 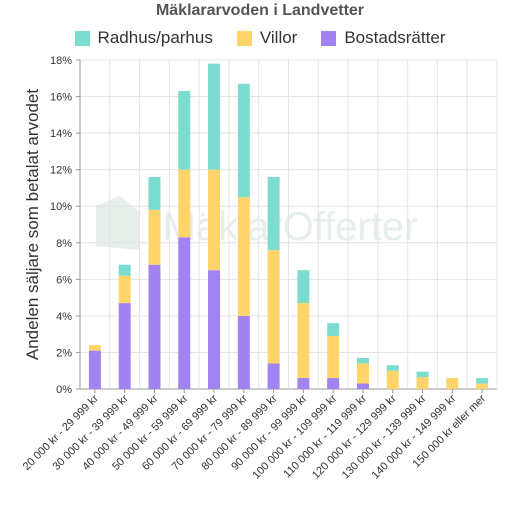 I want to click on y-tick-label: 14%, so click(x=61, y=134).